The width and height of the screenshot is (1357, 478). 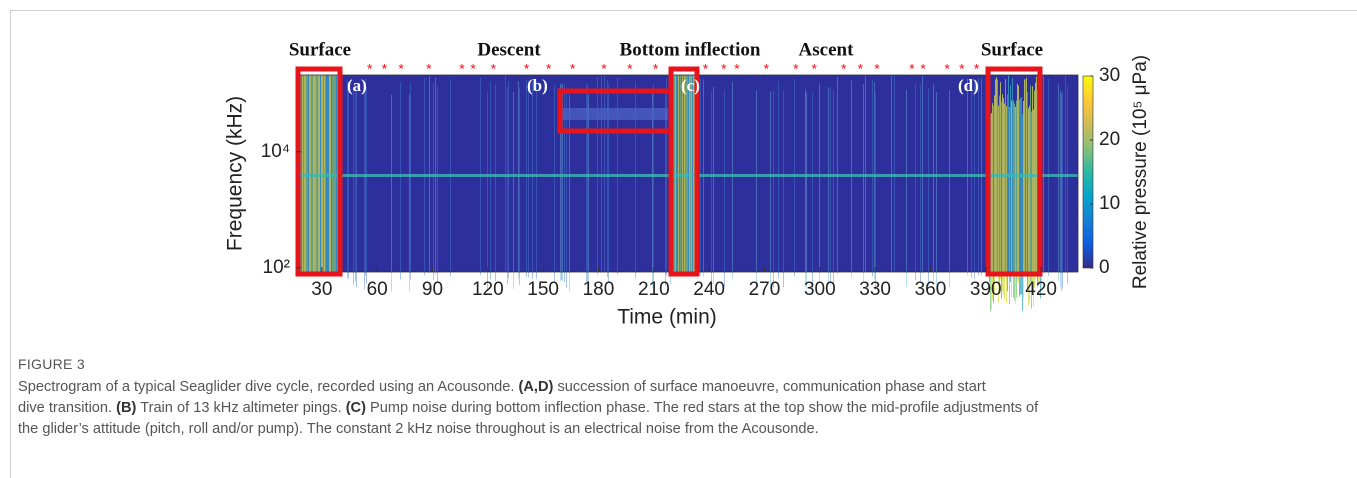 I want to click on colorbar, so click(x=1088, y=172).